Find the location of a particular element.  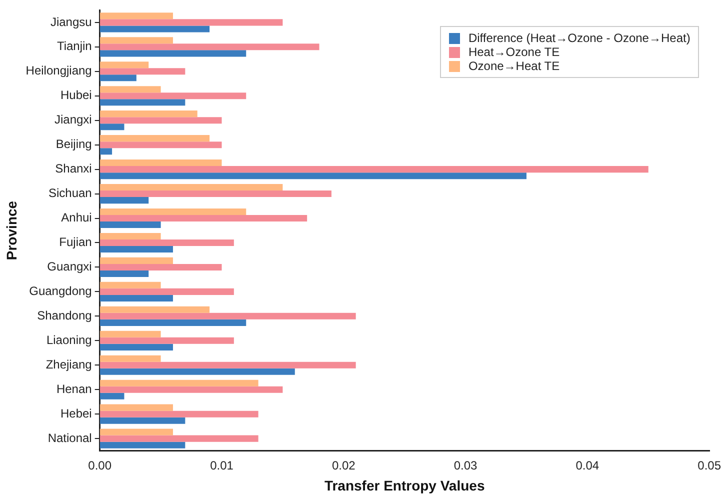

x-axis-title: Transfer Entropy Values is located at coordinates (404, 485).